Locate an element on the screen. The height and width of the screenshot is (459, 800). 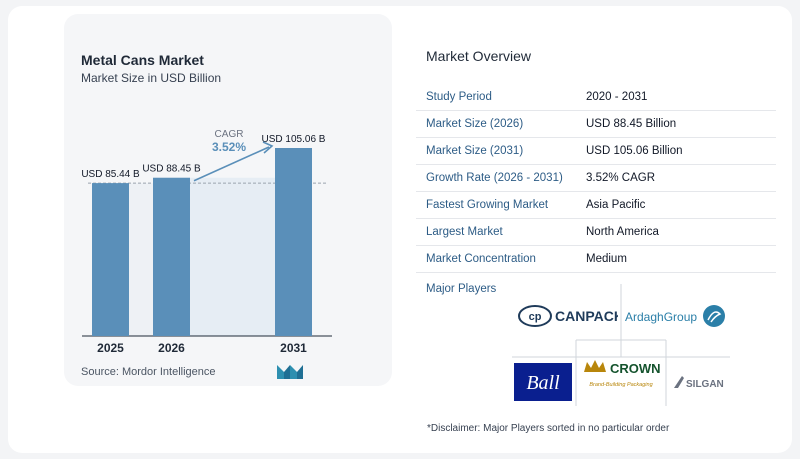
cagr-value: 3.52% is located at coordinates (229, 147).